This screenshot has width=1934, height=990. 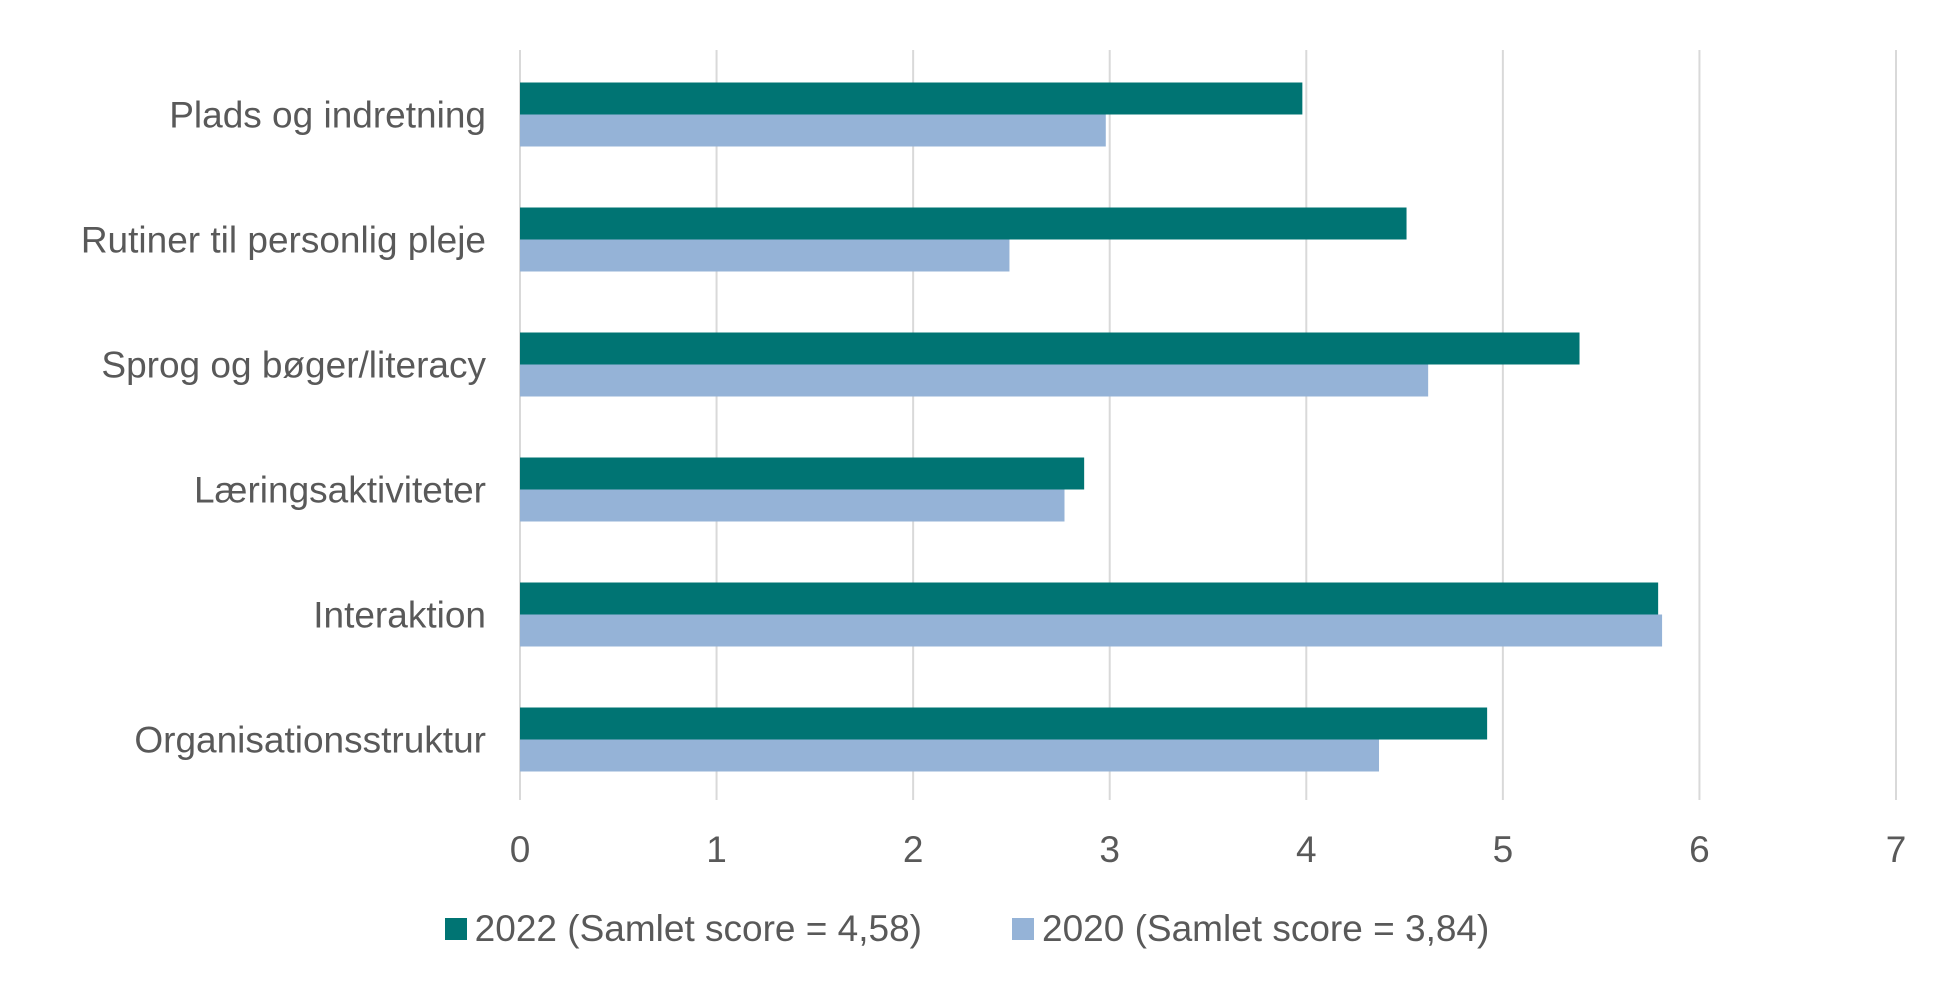 I want to click on category-label-2: Rutiner til personlig pleje, so click(x=283, y=240).